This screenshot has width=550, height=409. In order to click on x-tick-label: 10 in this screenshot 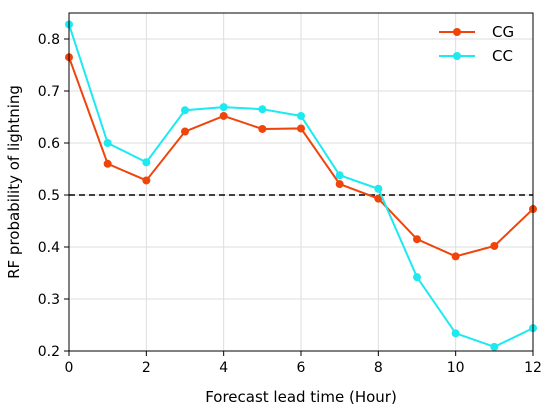, I will do `click(456, 368)`.